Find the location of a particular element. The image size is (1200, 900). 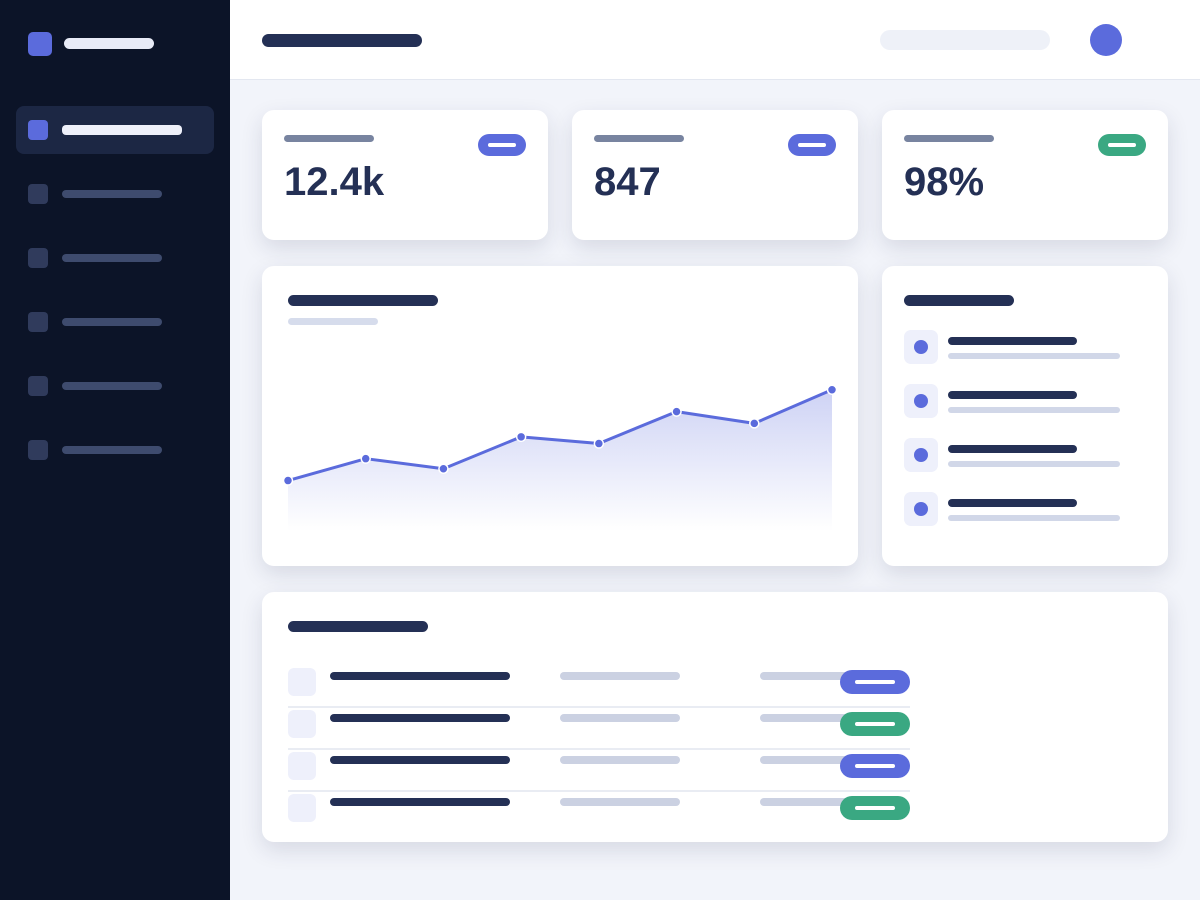

stat-card-3: 98% is located at coordinates (1025, 175).